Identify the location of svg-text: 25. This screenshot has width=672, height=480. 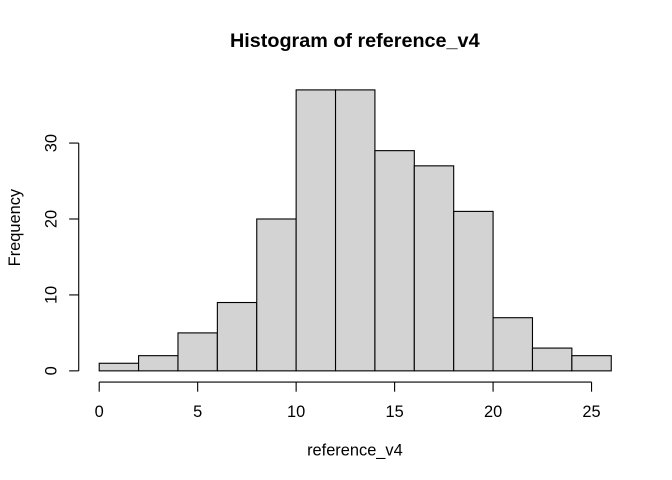
(591, 412).